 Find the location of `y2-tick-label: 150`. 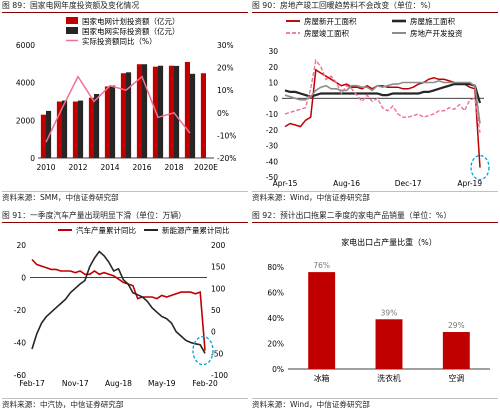

y2-tick-label: 150 is located at coordinates (218, 267).